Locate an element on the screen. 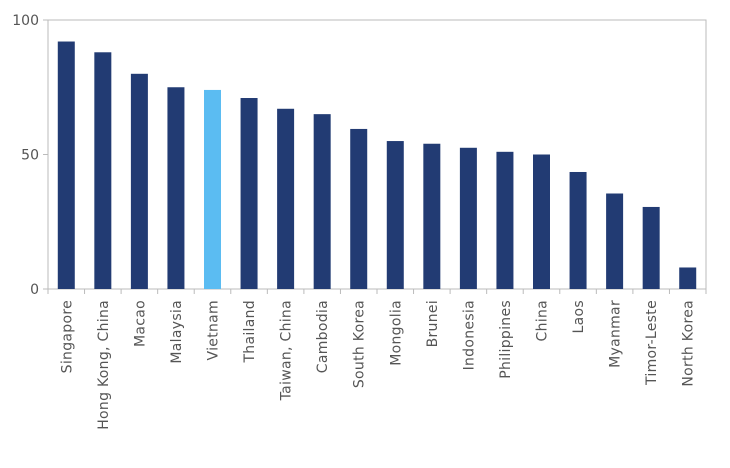  x-tick-label: Myanmar is located at coordinates (616, 334).